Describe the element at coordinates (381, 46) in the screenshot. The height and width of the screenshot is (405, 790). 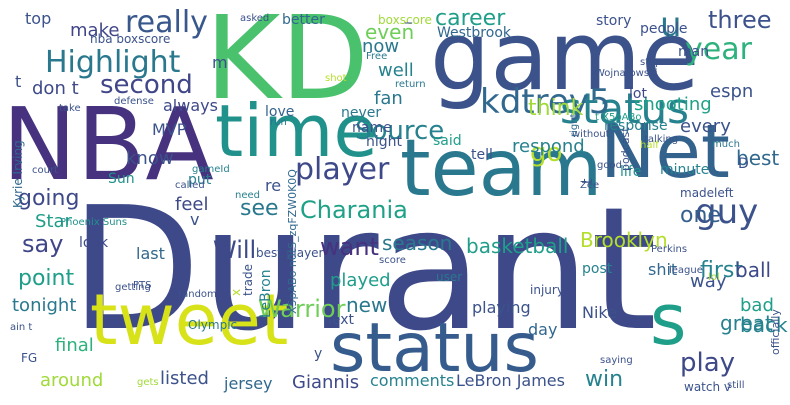
I see `cloud-word: now` at that location.